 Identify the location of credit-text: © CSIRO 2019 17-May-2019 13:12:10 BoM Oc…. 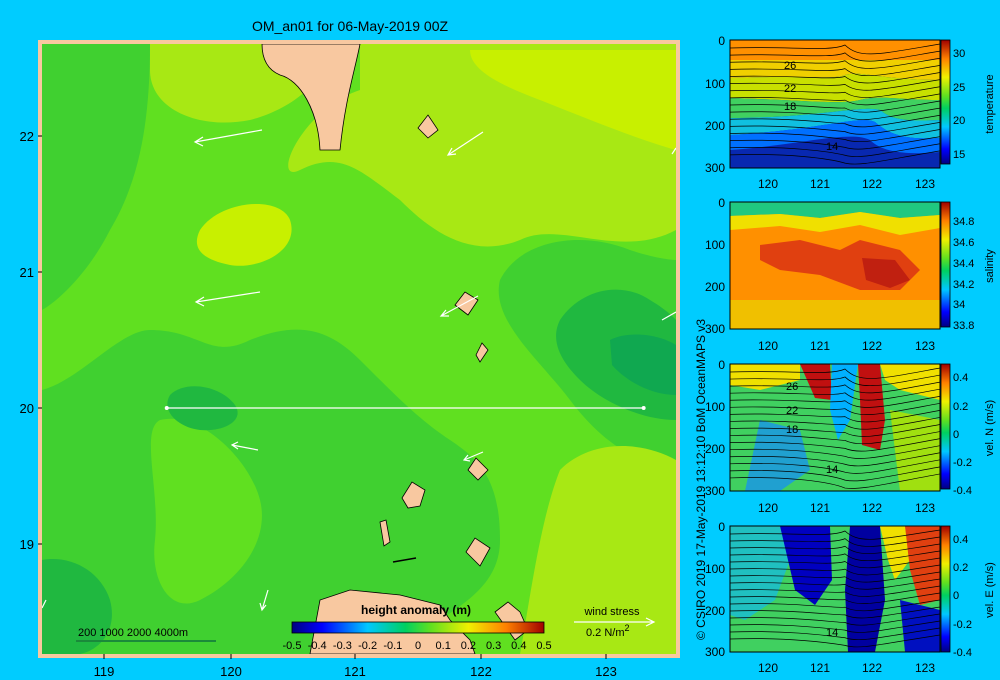
(701, 479).